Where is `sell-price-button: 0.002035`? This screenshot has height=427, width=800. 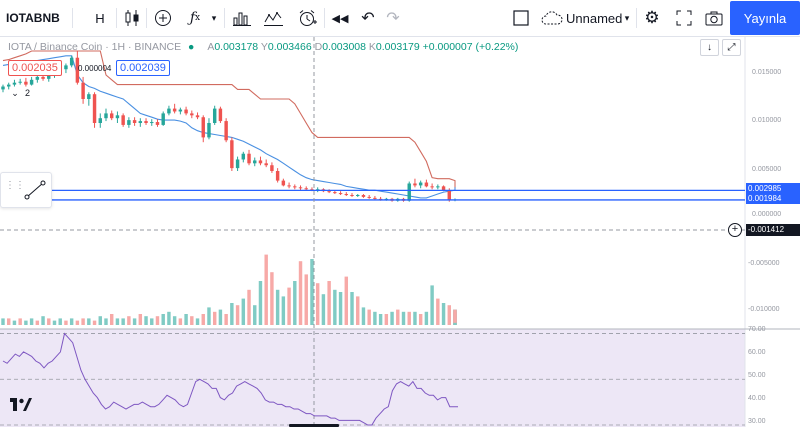 sell-price-button: 0.002035 is located at coordinates (35, 68).